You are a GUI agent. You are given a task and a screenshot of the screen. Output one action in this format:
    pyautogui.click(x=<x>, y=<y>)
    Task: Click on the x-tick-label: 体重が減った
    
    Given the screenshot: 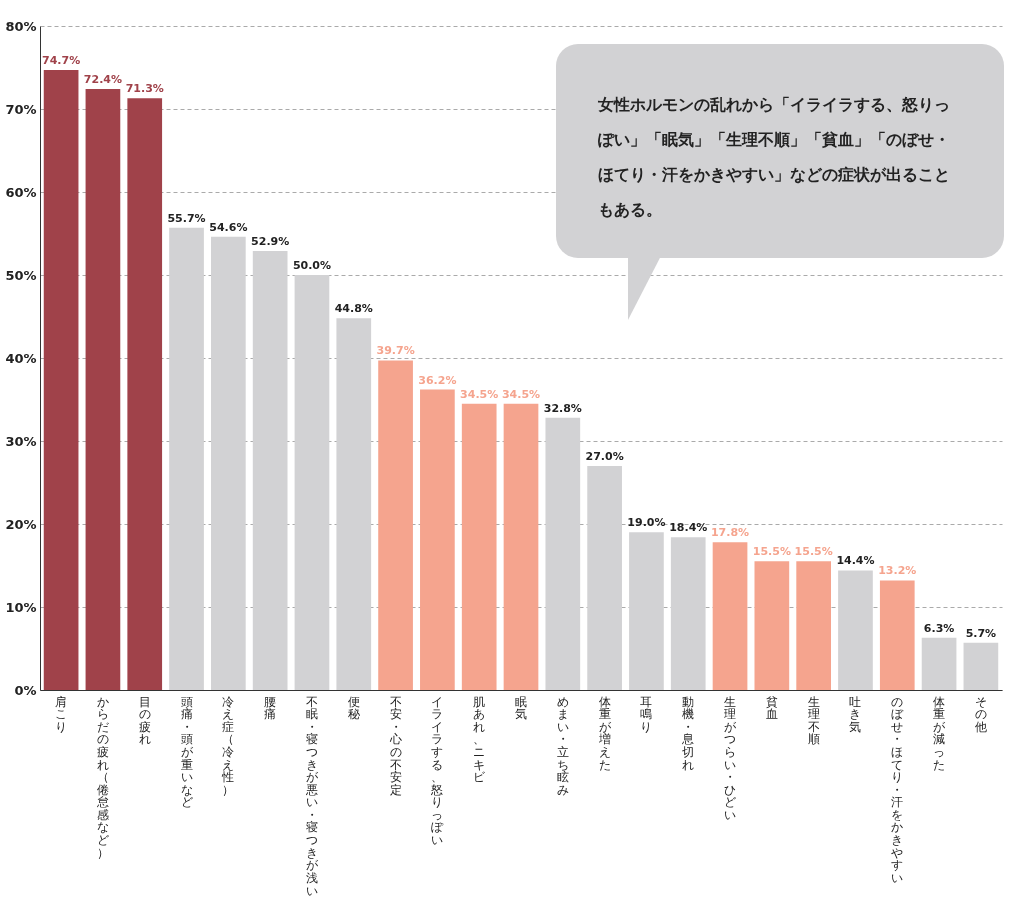 What is the action you would take?
    pyautogui.click(x=940, y=733)
    